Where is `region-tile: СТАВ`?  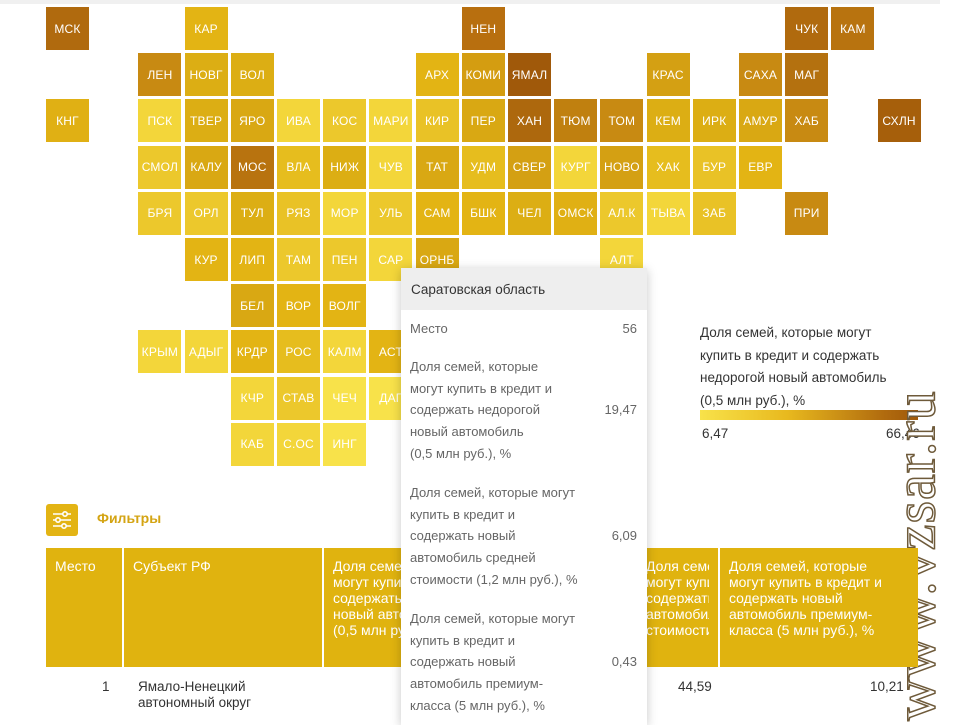
region-tile: СТАВ is located at coordinates (298, 398).